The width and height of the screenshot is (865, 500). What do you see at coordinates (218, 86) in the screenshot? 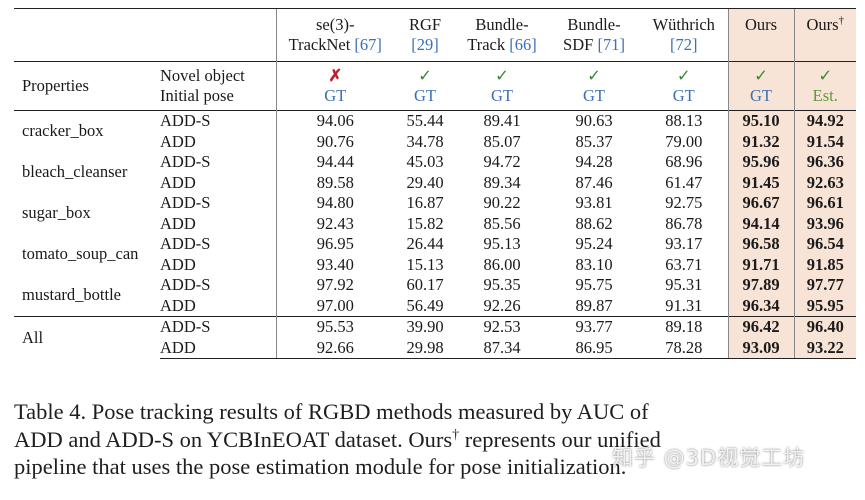
I see `property-names: Novel object Initial pose` at bounding box center [218, 86].